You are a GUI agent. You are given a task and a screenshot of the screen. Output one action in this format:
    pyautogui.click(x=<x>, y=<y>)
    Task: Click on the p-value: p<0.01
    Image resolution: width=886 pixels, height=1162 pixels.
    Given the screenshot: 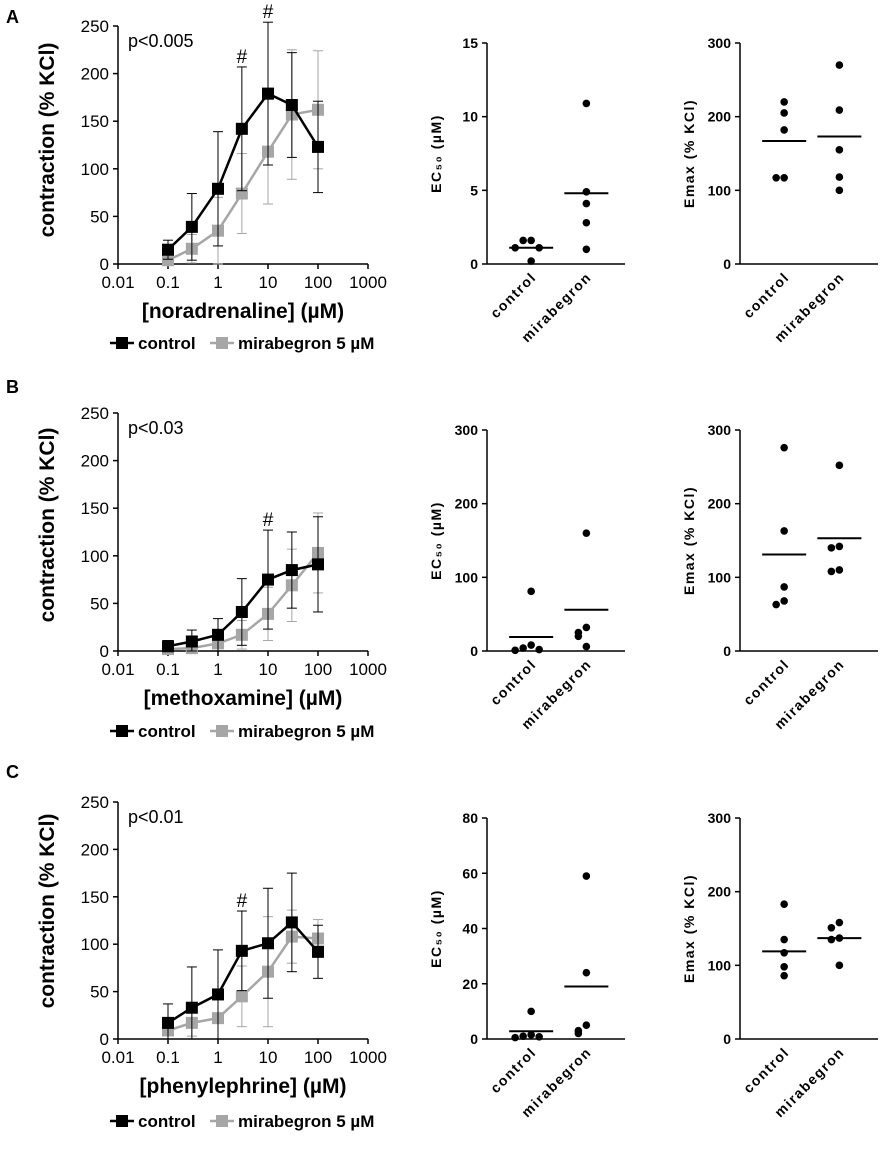 What is the action you would take?
    pyautogui.click(x=156, y=817)
    